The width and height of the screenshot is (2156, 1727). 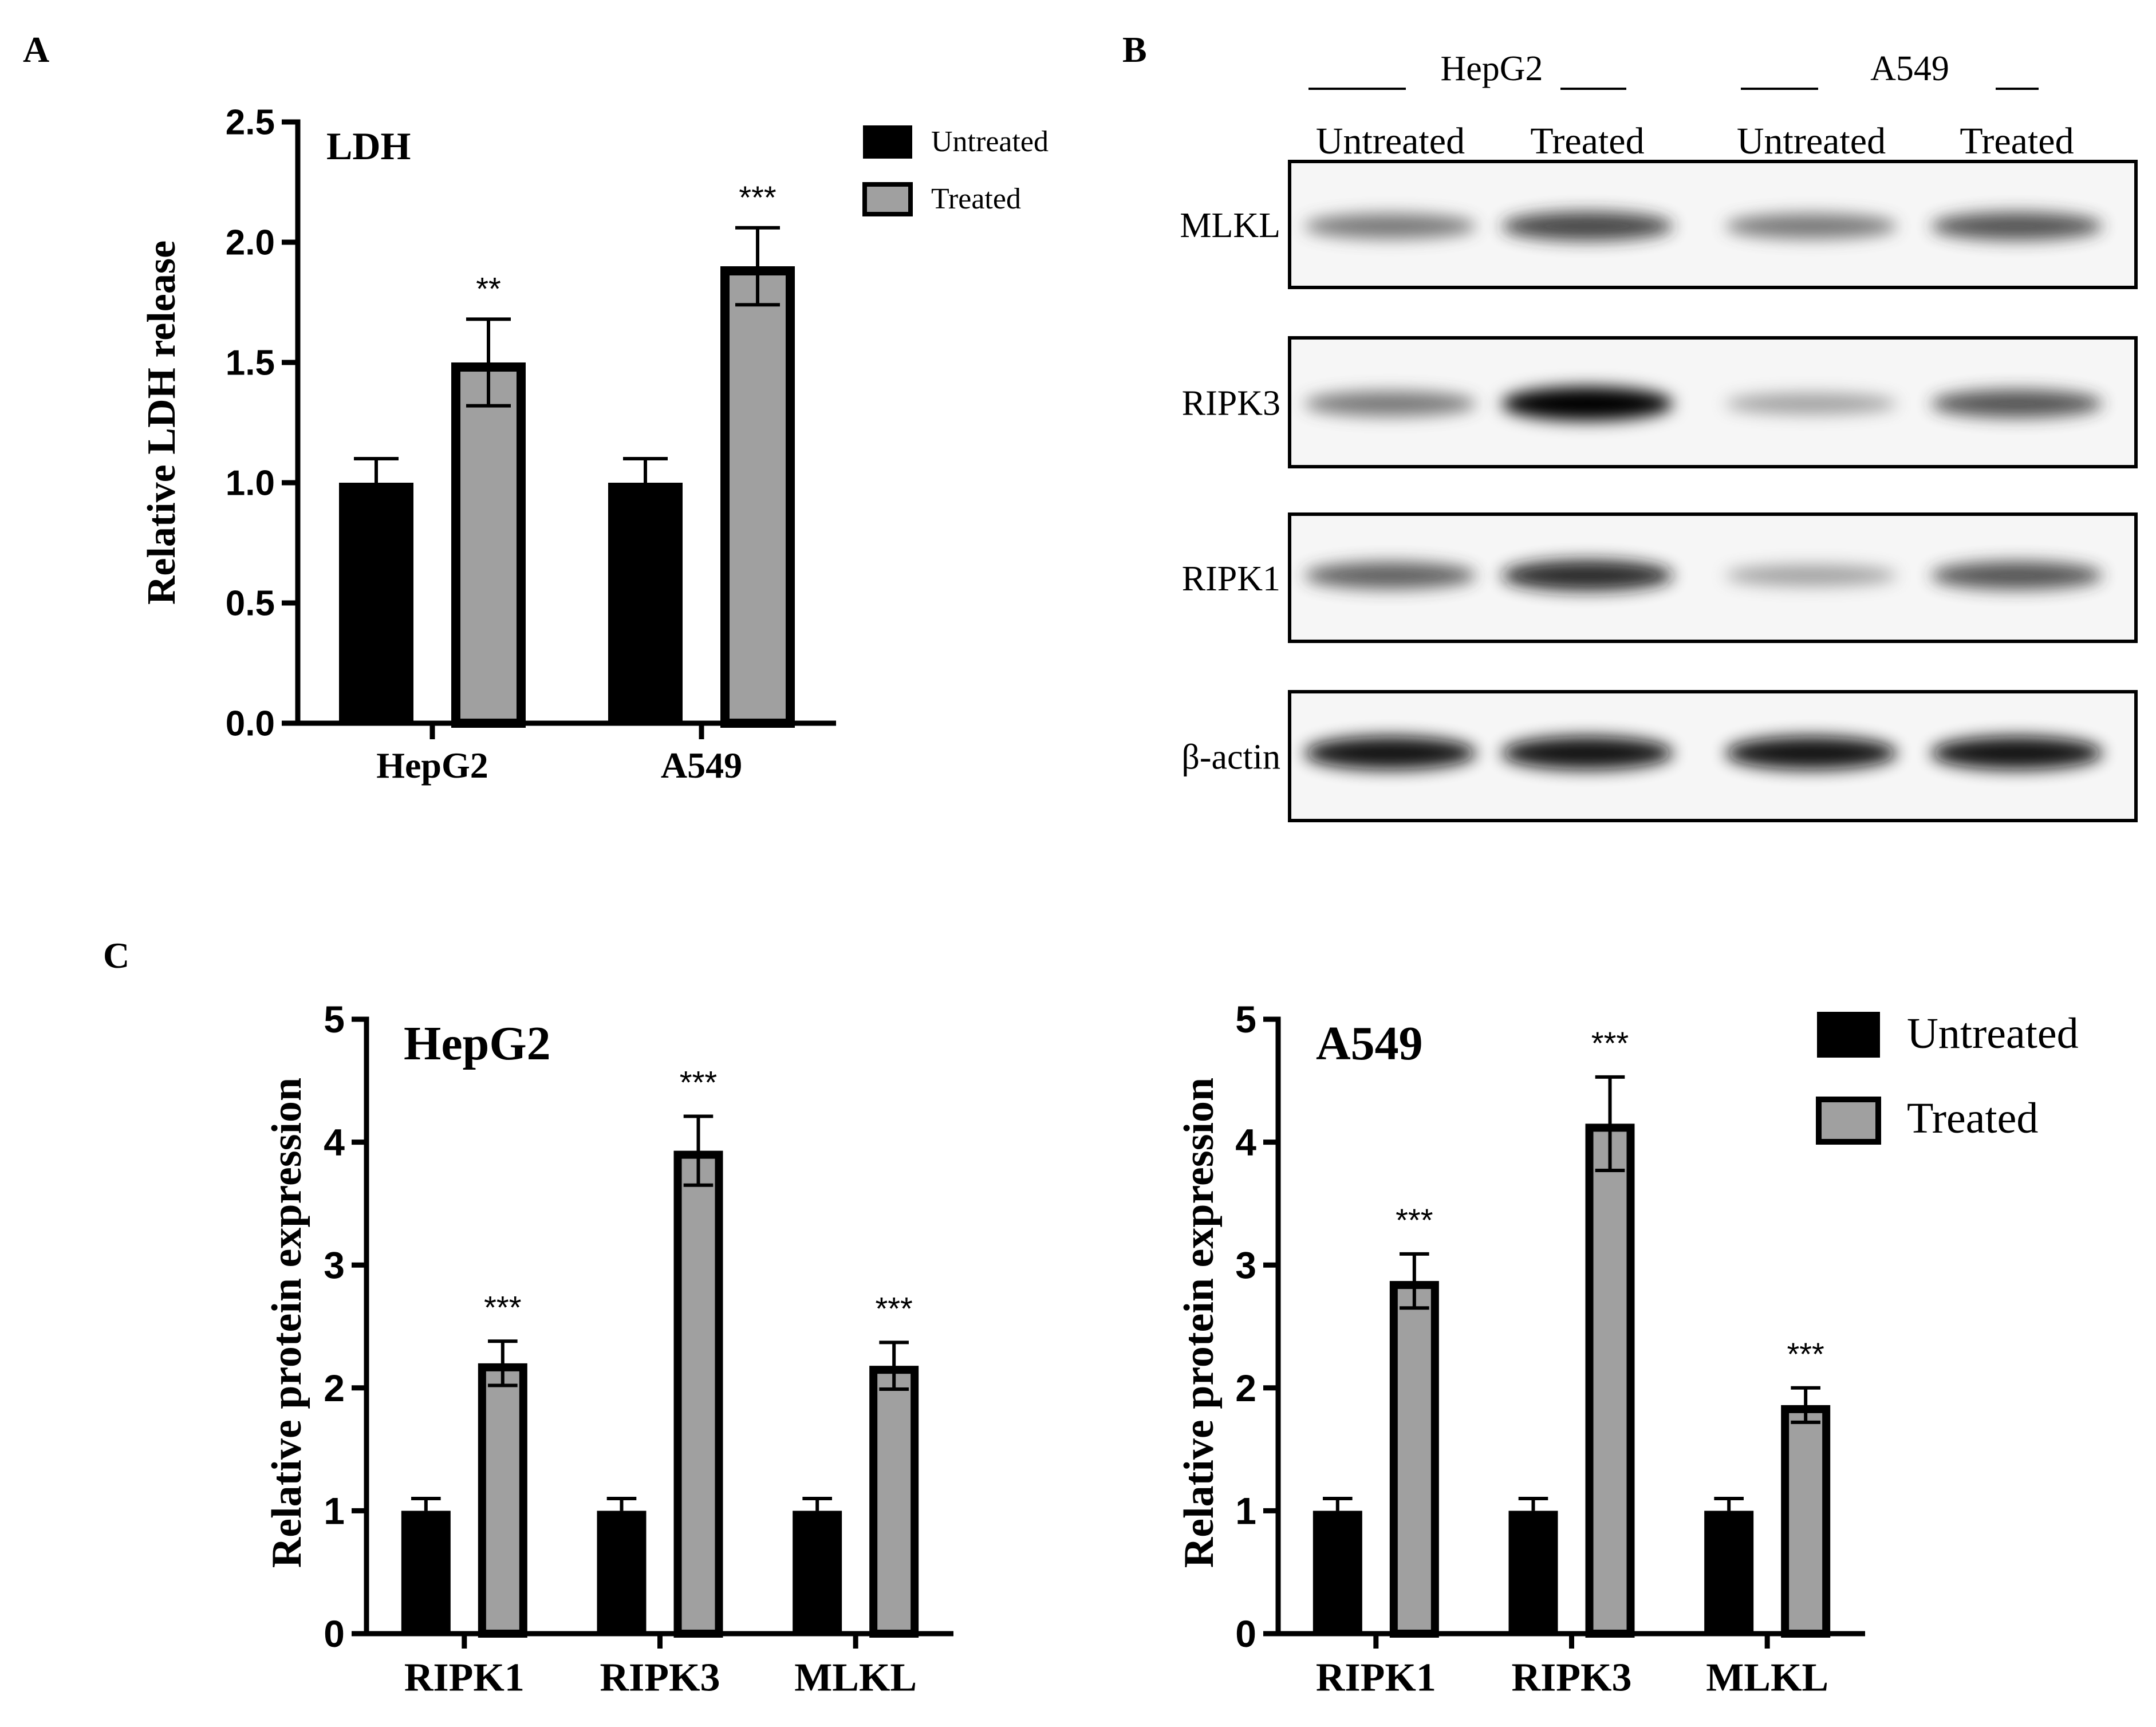 I want to click on y-tick-label: 2, so click(x=1245, y=1388).